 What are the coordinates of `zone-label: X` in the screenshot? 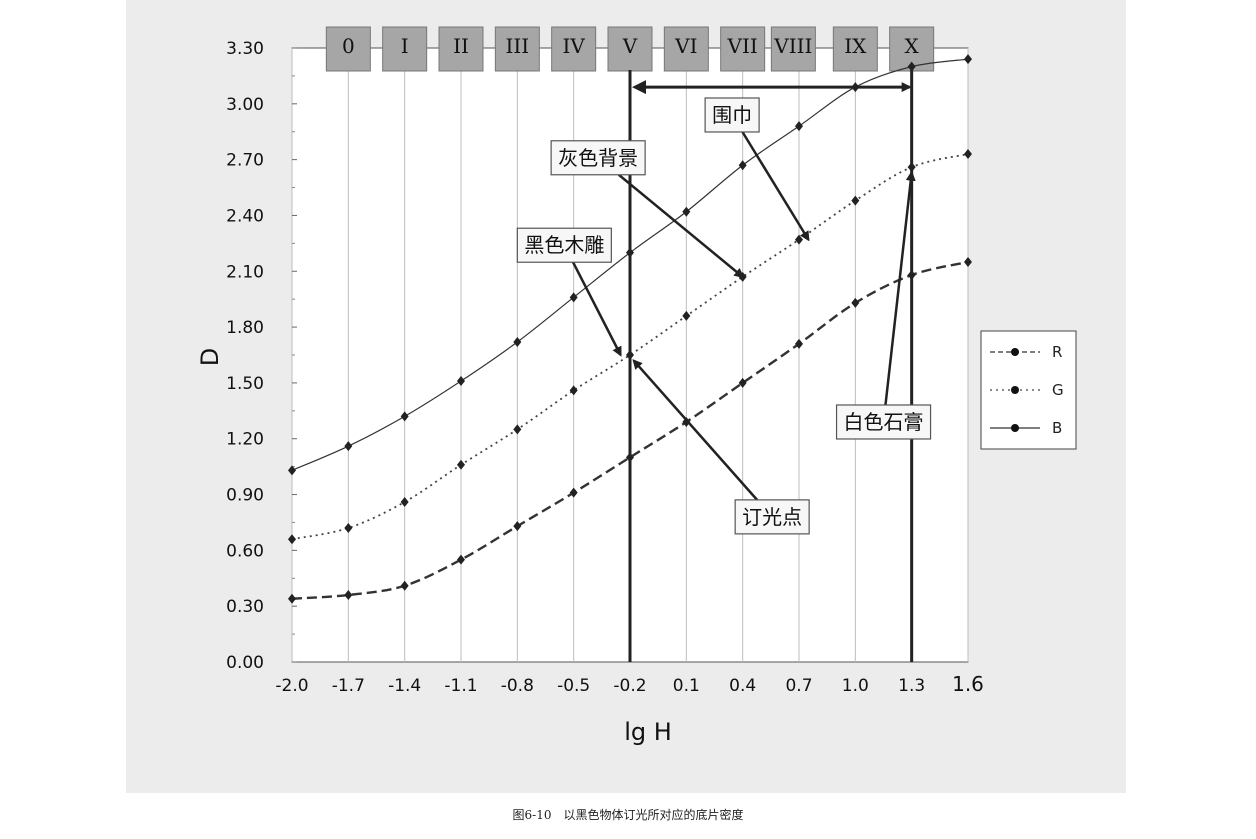 It's located at (912, 46).